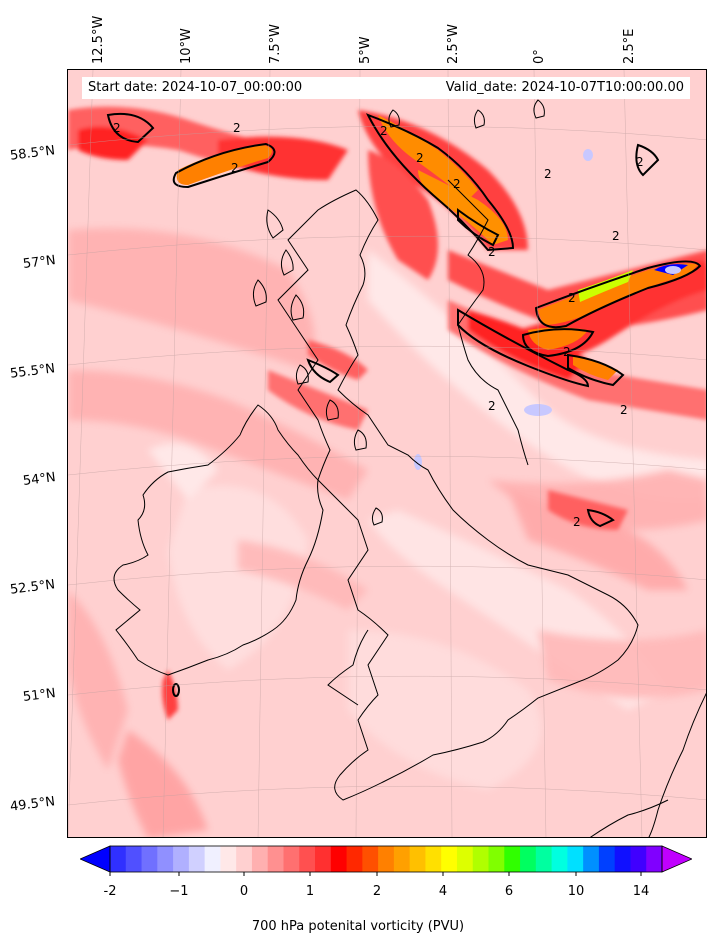 The height and width of the screenshot is (949, 716). I want to click on colorbar-tick-label: 2, so click(377, 891).